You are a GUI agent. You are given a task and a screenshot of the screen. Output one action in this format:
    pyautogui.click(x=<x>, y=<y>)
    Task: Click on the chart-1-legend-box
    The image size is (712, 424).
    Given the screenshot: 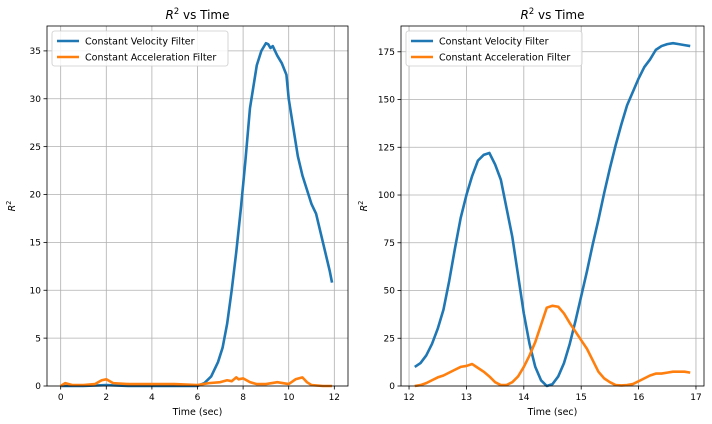 What is the action you would take?
    pyautogui.click(x=494, y=48)
    